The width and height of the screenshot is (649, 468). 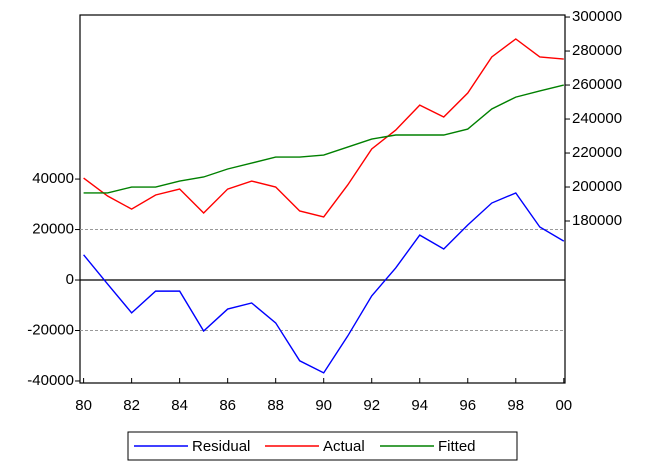 What do you see at coordinates (344, 446) in the screenshot?
I see `legend-label: Actual` at bounding box center [344, 446].